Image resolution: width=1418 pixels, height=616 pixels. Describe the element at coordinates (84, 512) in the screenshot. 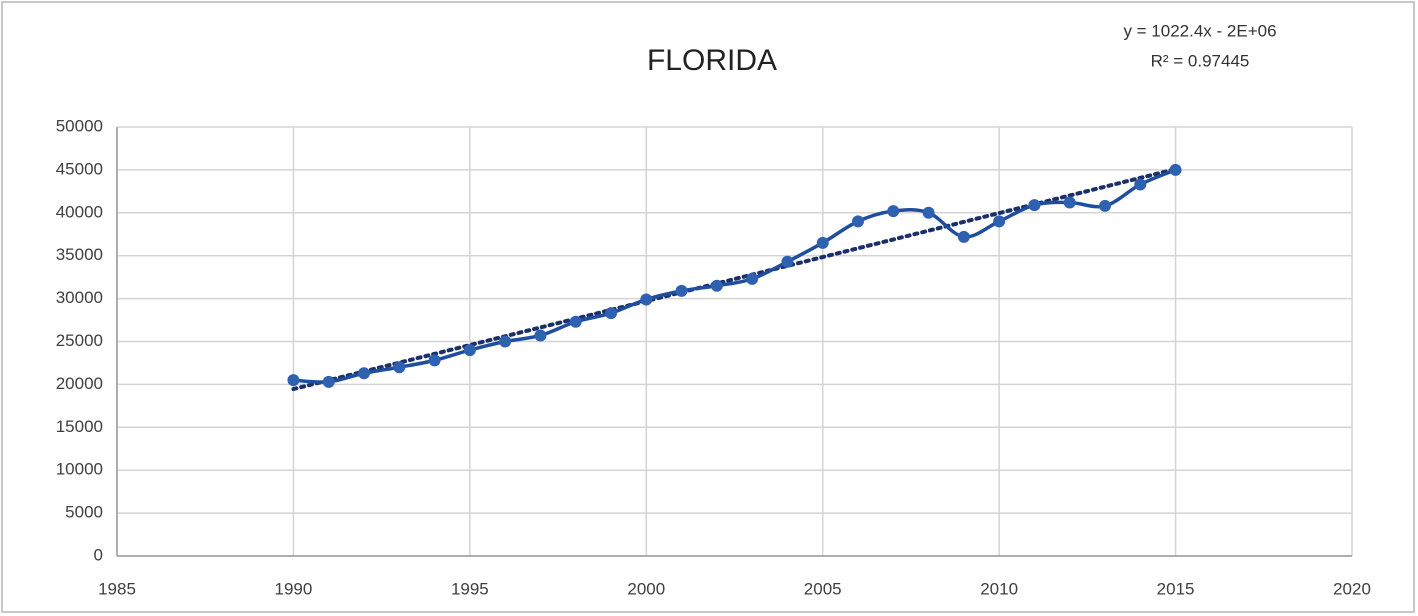

I see `y-tick-label: 5000` at that location.